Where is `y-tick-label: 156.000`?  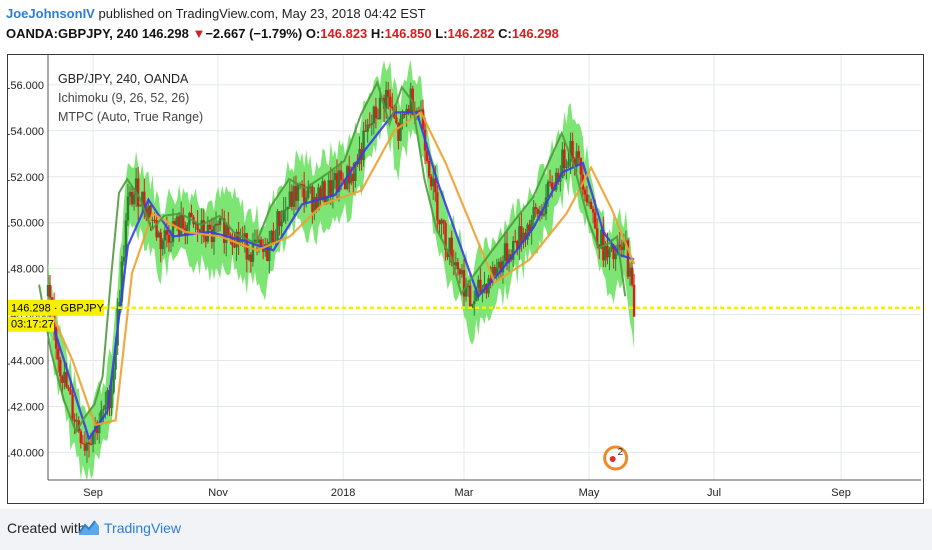 y-tick-label: 156.000 is located at coordinates (26, 86).